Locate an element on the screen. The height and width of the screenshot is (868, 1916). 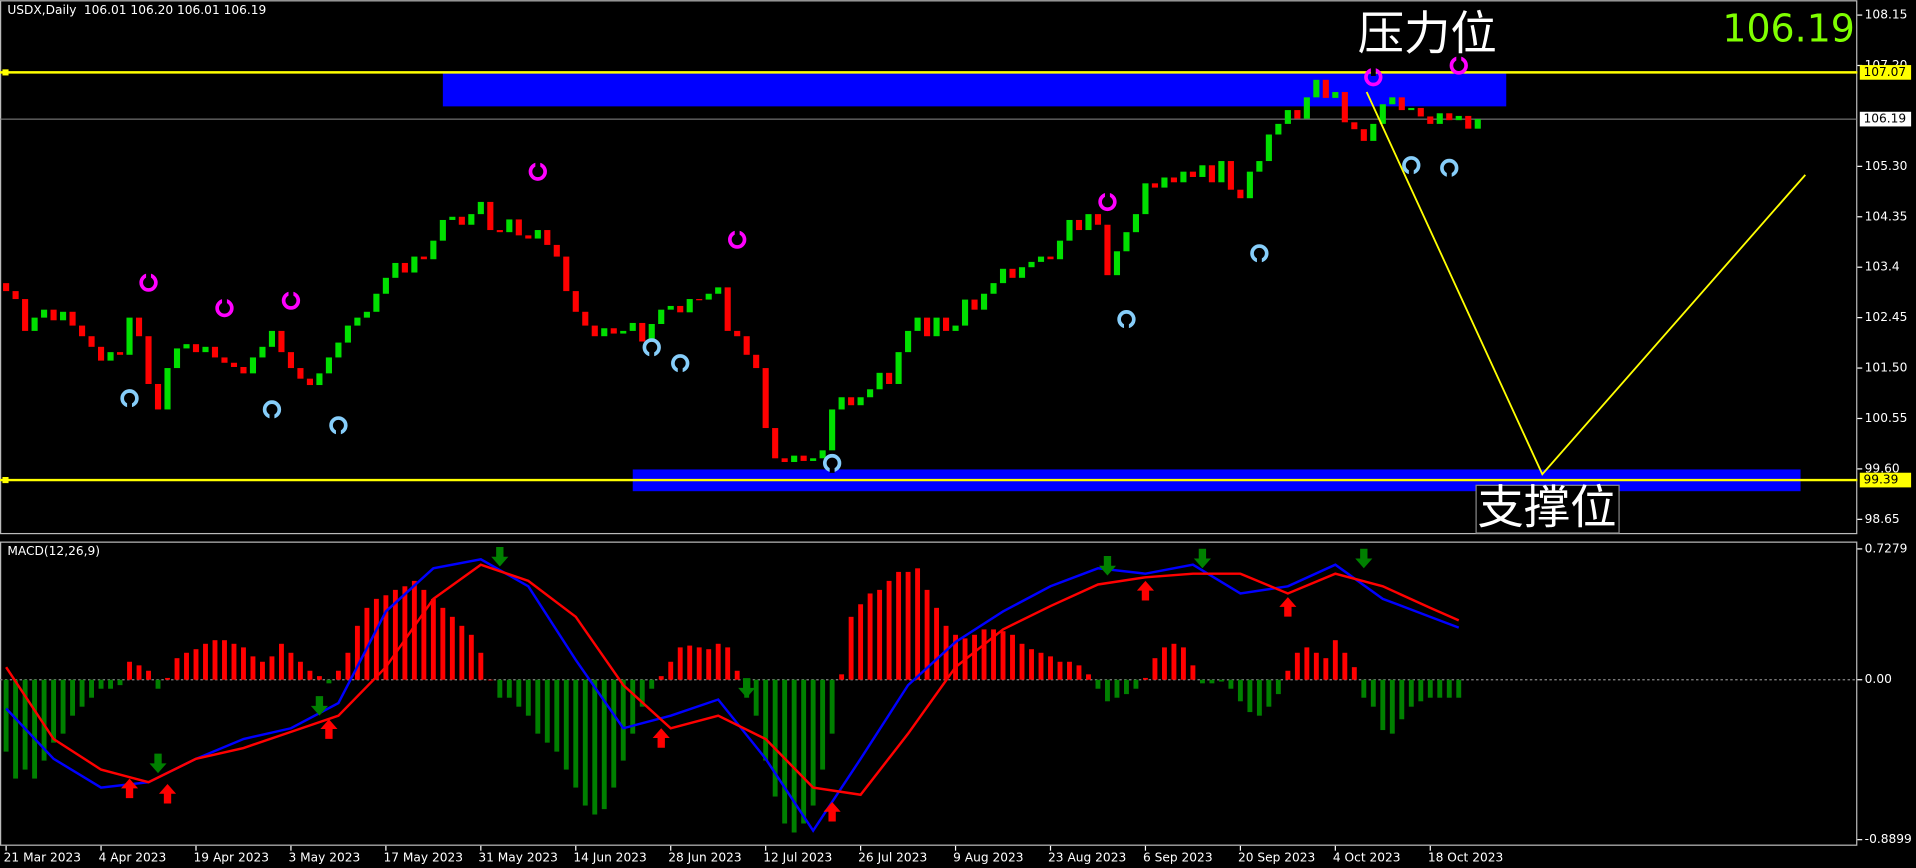
level-dot is located at coordinates (5, 72).